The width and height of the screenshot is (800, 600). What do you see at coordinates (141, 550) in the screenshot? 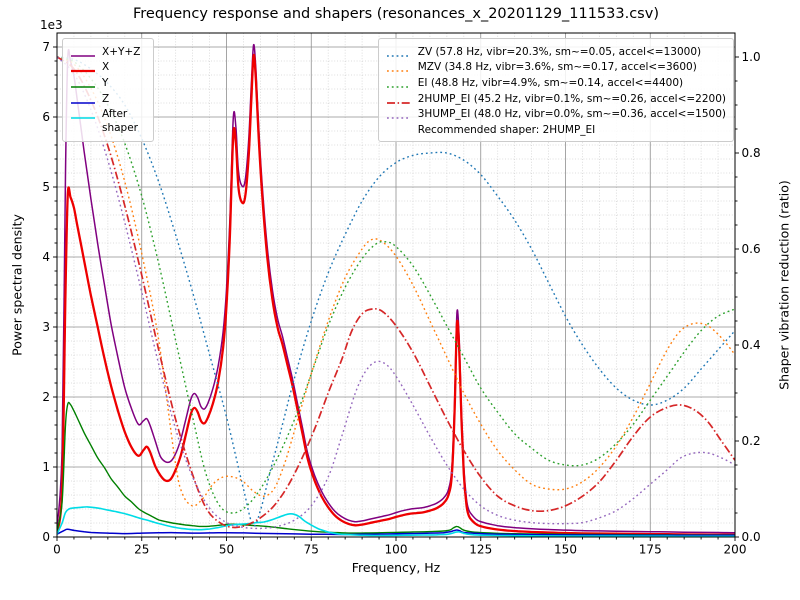
I see `svg-text: 25` at bounding box center [141, 550].